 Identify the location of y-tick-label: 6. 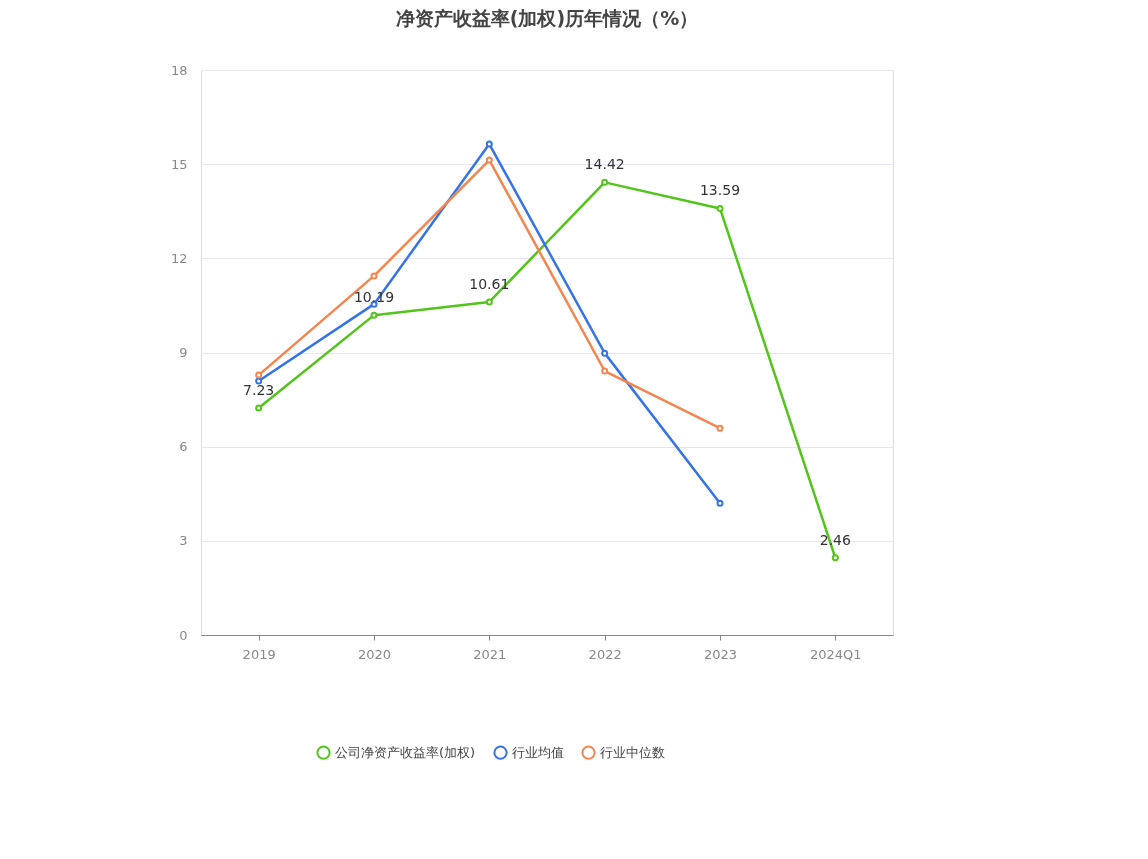
(183, 447).